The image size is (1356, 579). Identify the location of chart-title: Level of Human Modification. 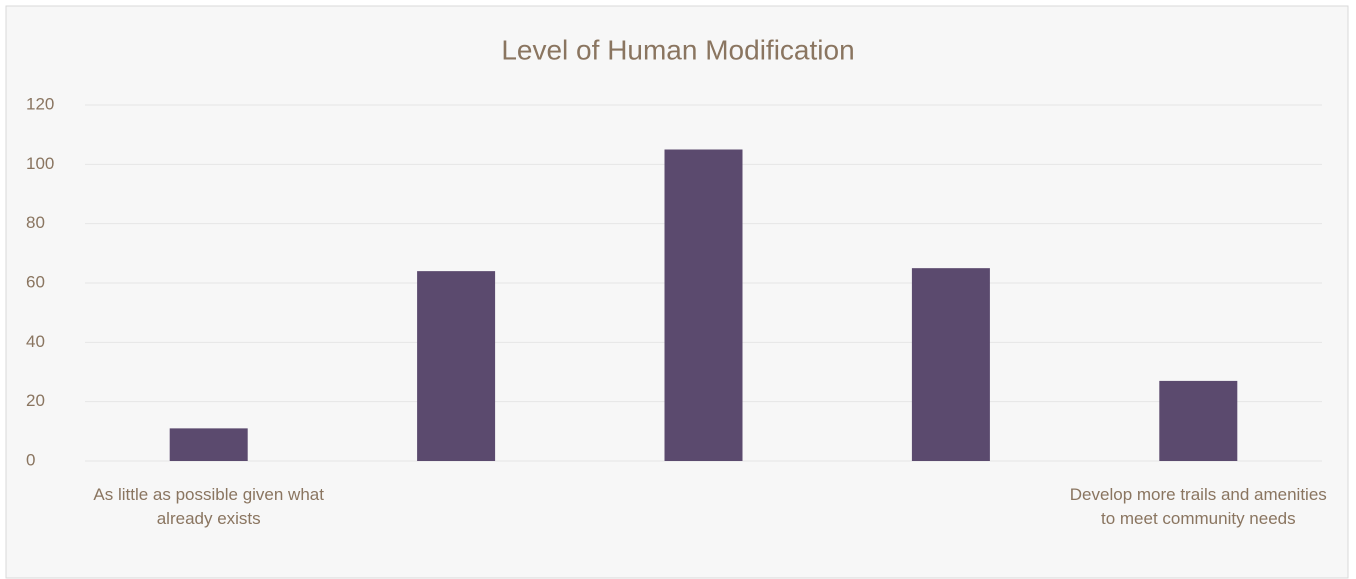
(677, 49).